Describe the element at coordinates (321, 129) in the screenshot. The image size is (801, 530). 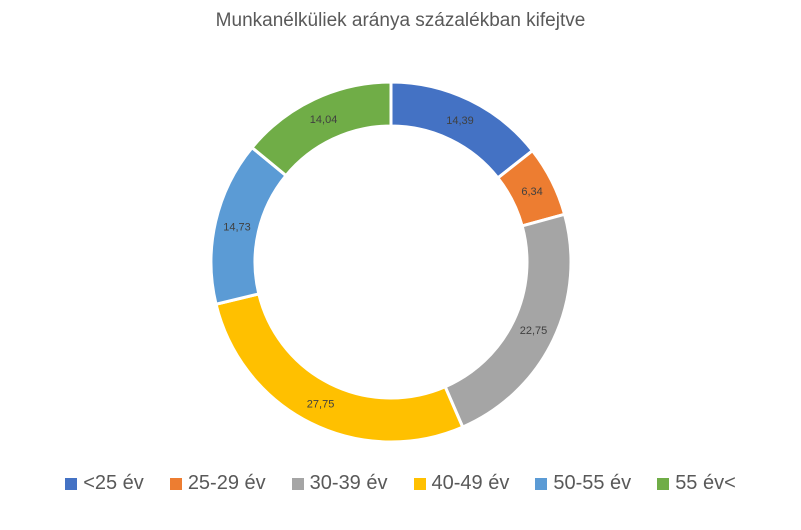
I see `donut-slice-55-v` at that location.